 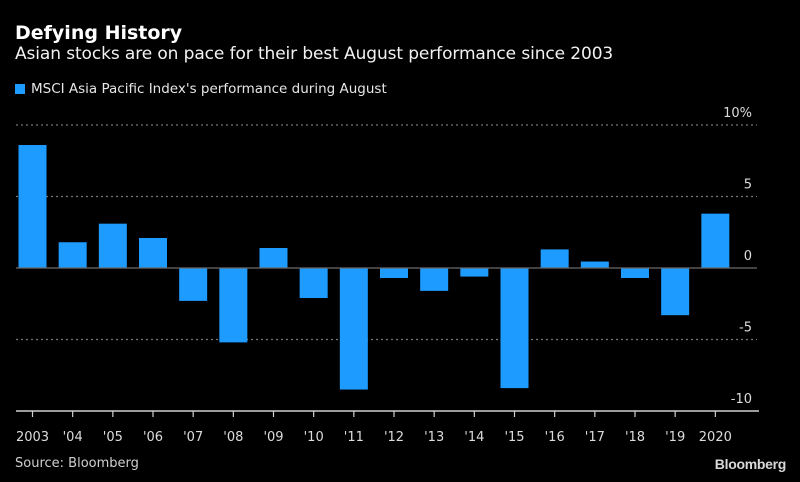 What do you see at coordinates (77, 463) in the screenshot?
I see `source-note: Source: Bloomberg` at bounding box center [77, 463].